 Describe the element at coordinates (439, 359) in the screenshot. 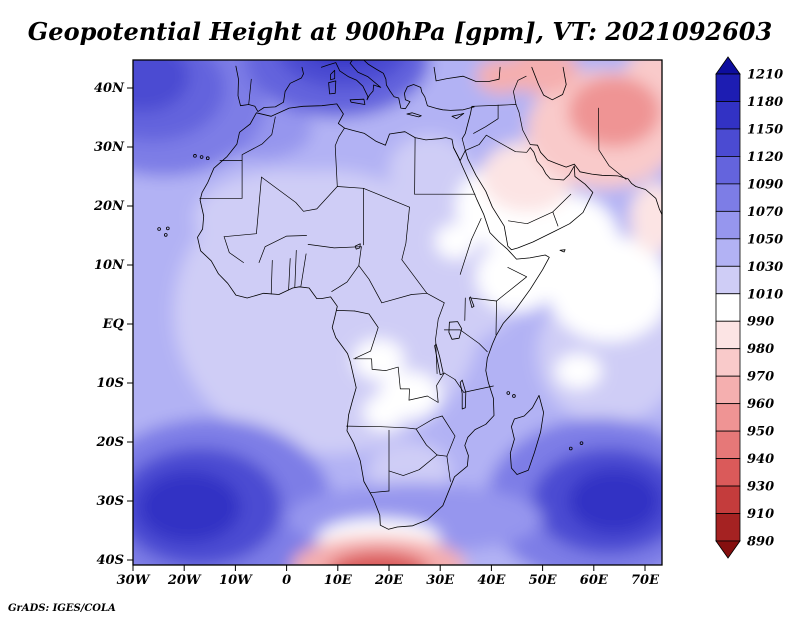

I see `lake-outline` at that location.